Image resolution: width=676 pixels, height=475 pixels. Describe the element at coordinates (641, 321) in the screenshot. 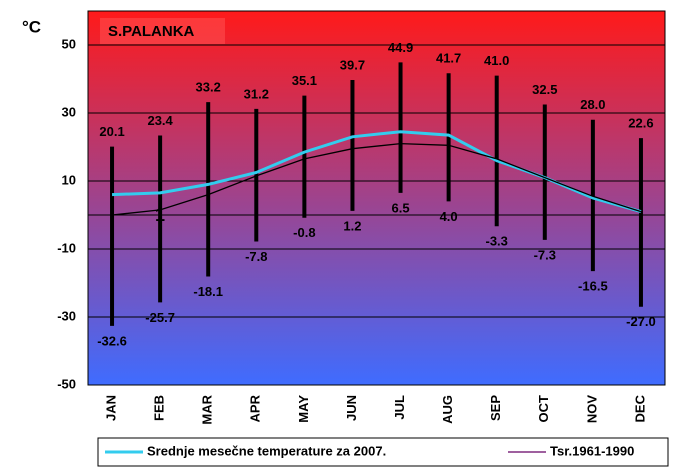

I see `min-label: -27.0` at that location.